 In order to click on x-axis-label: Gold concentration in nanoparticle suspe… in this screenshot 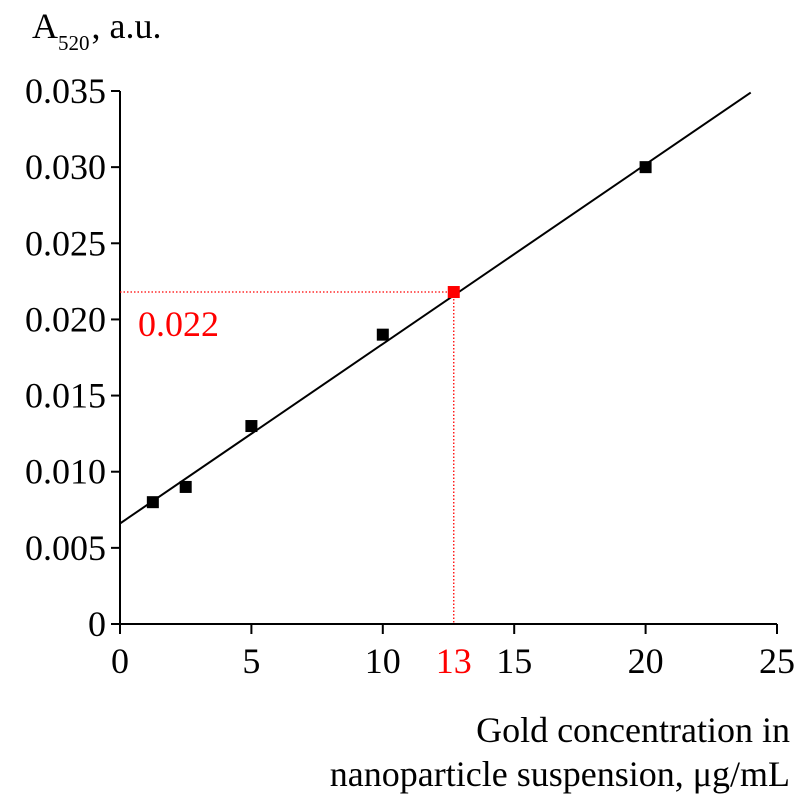, I will do `click(560, 752)`.